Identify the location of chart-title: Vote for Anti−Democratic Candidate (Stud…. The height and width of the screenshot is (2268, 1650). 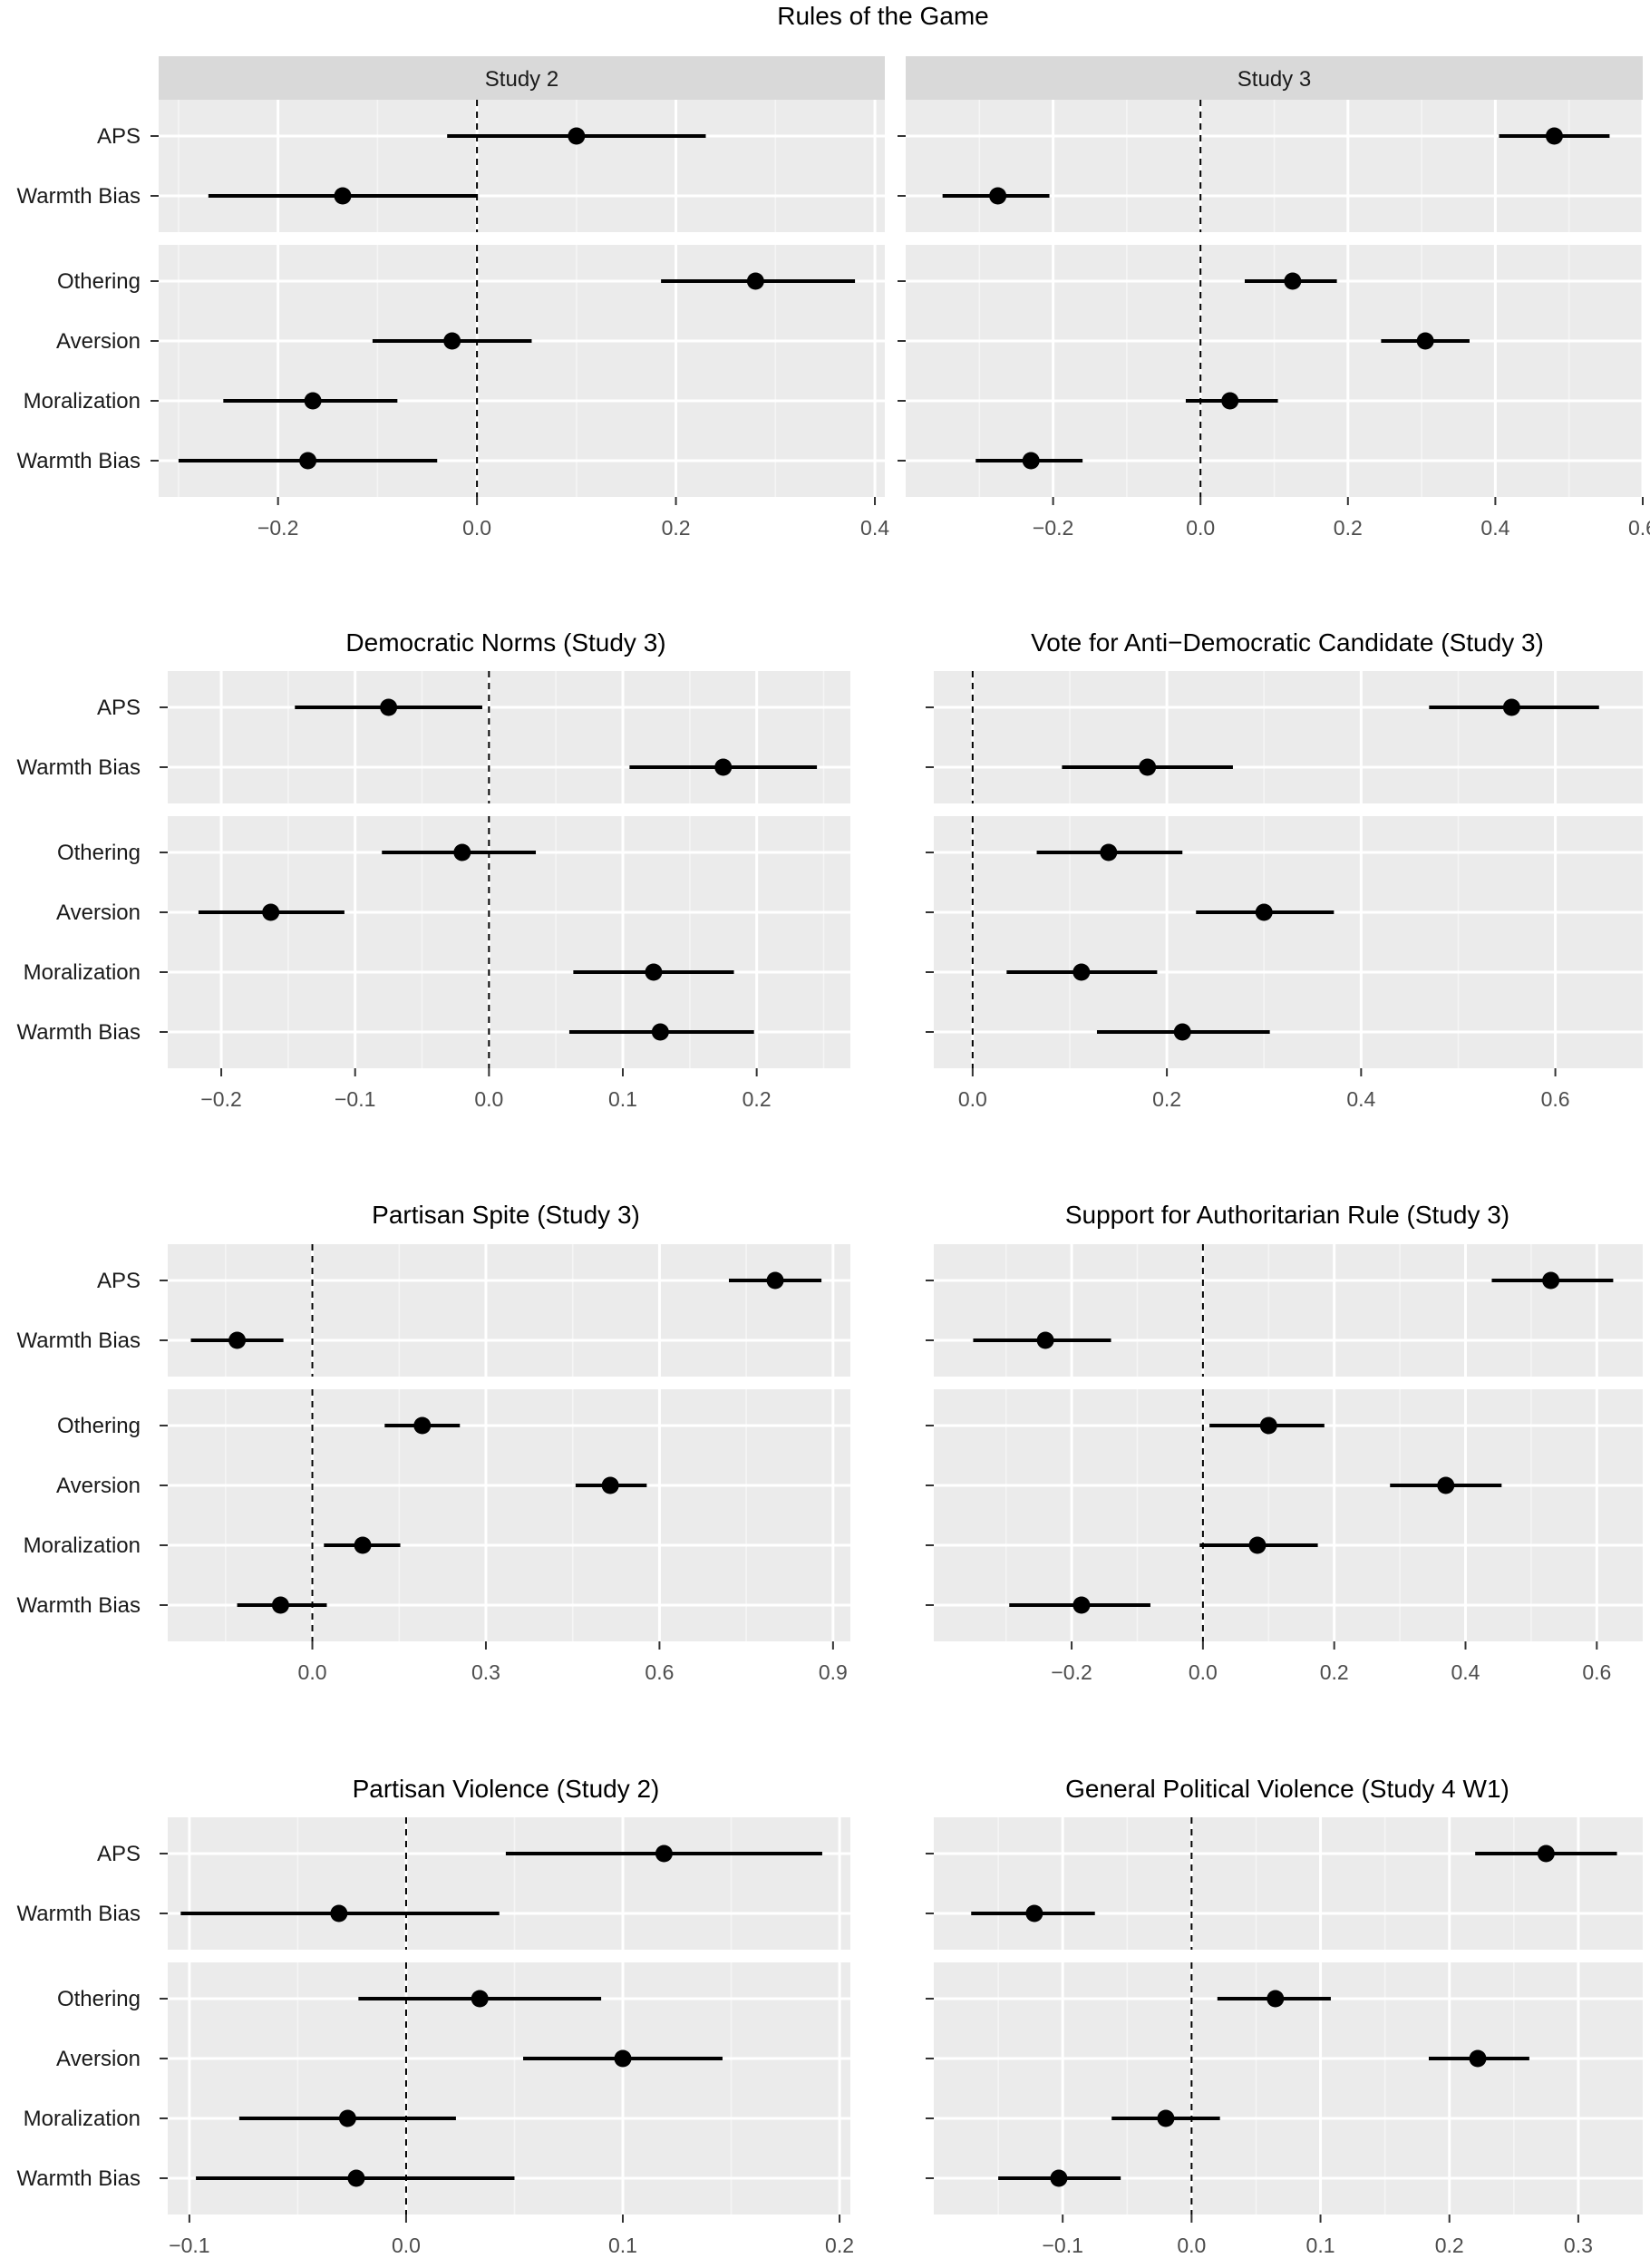
(1287, 642).